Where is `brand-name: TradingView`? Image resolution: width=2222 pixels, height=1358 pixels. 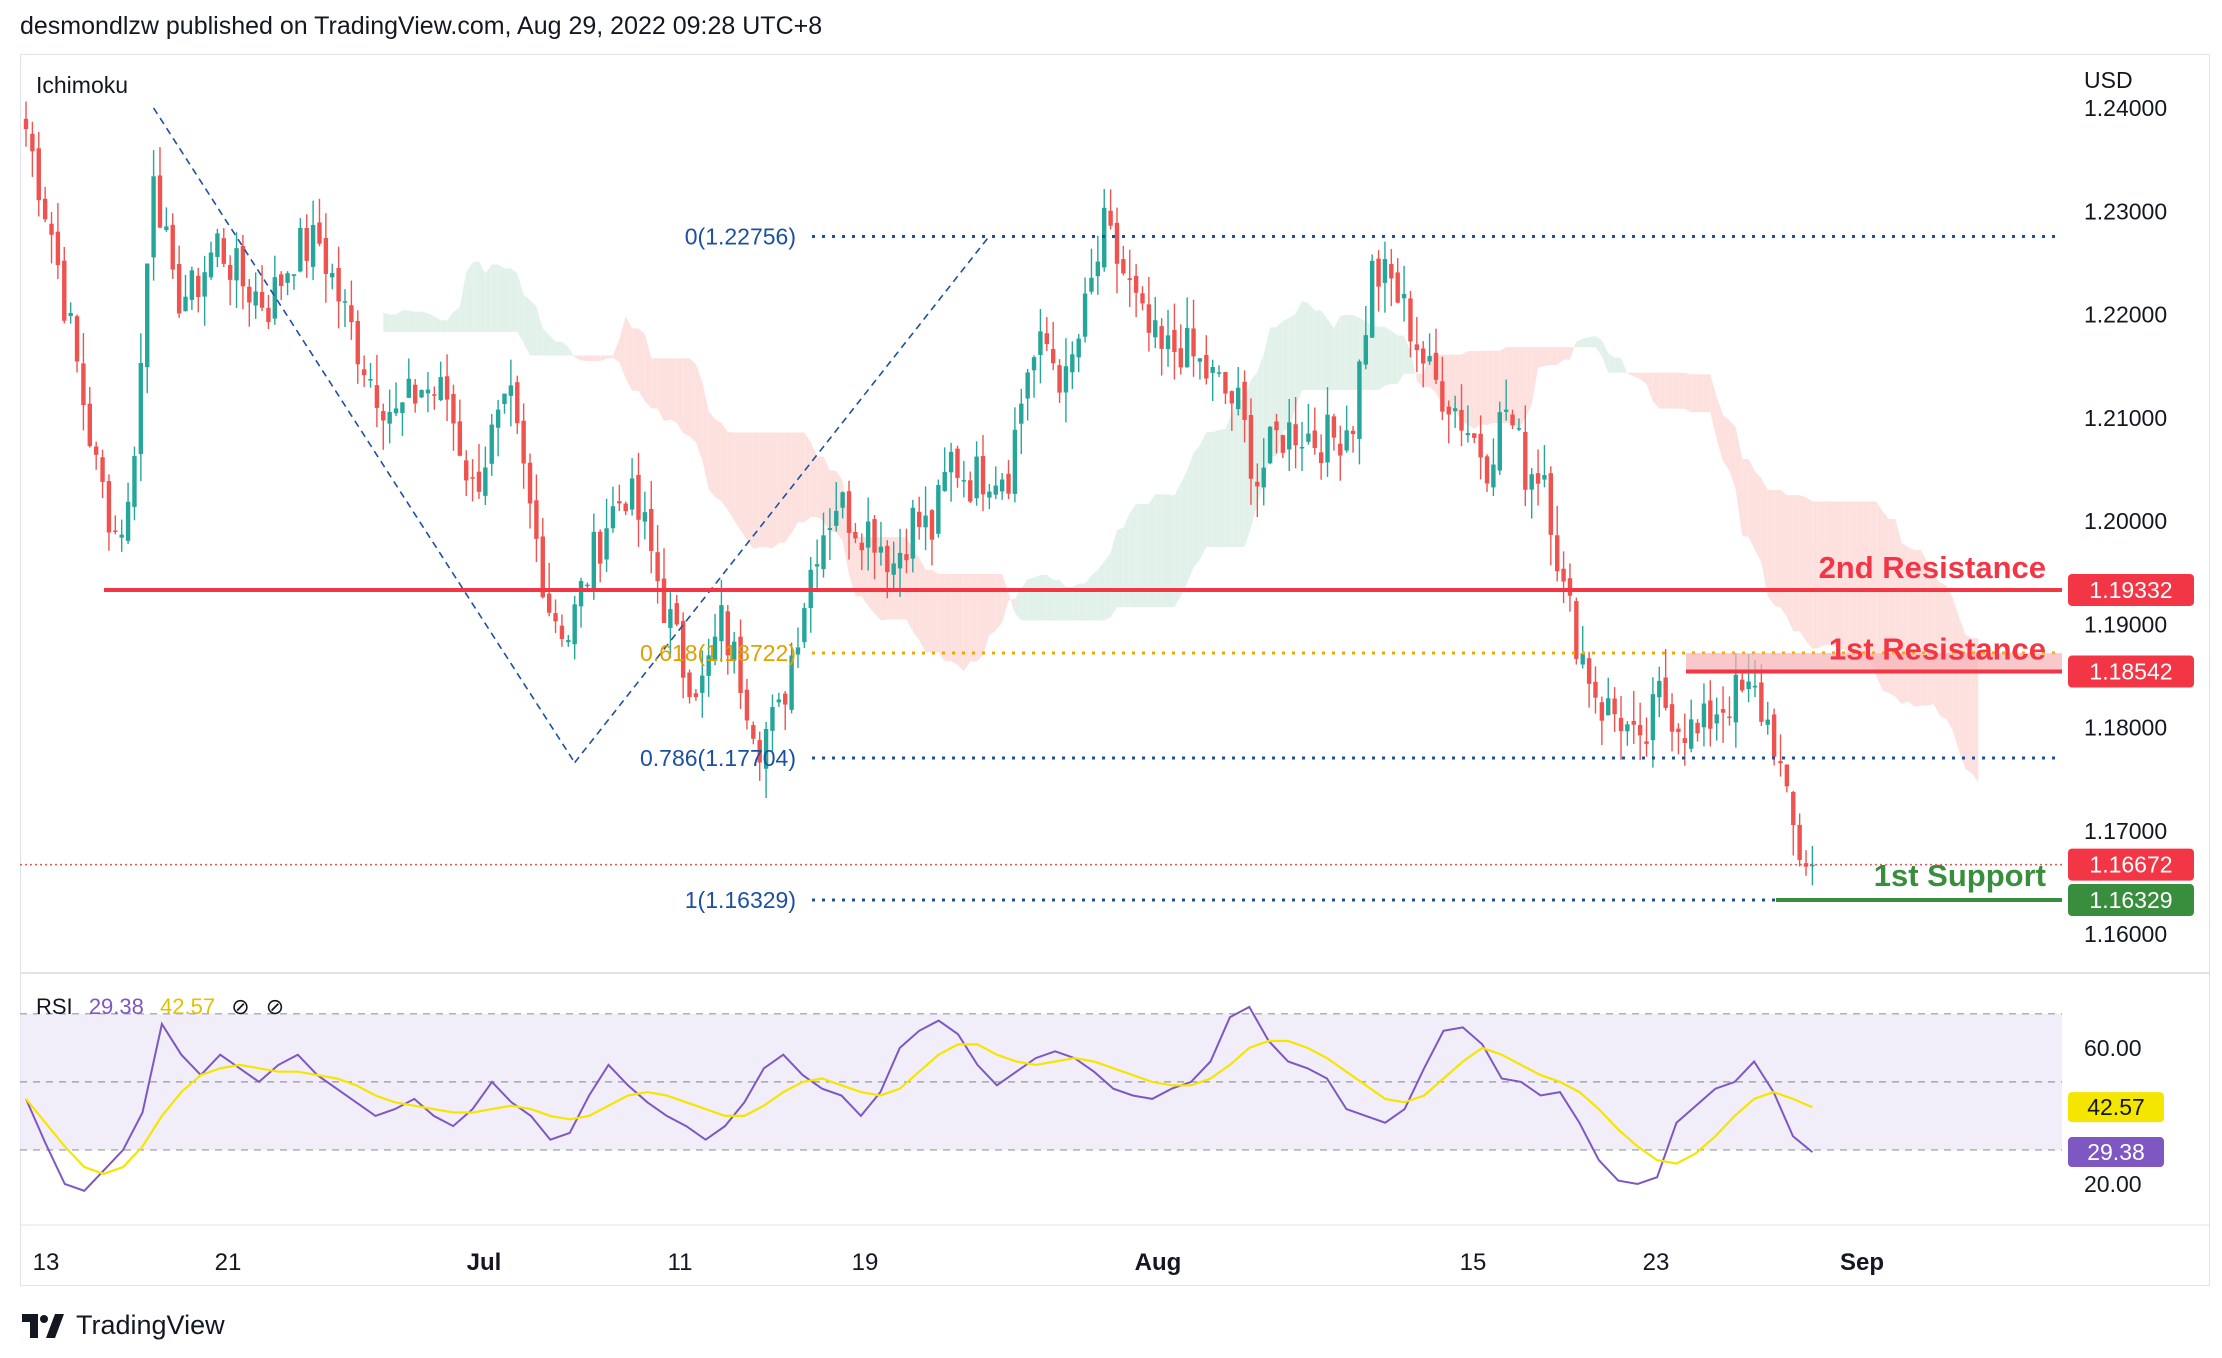
brand-name: TradingView is located at coordinates (150, 1325).